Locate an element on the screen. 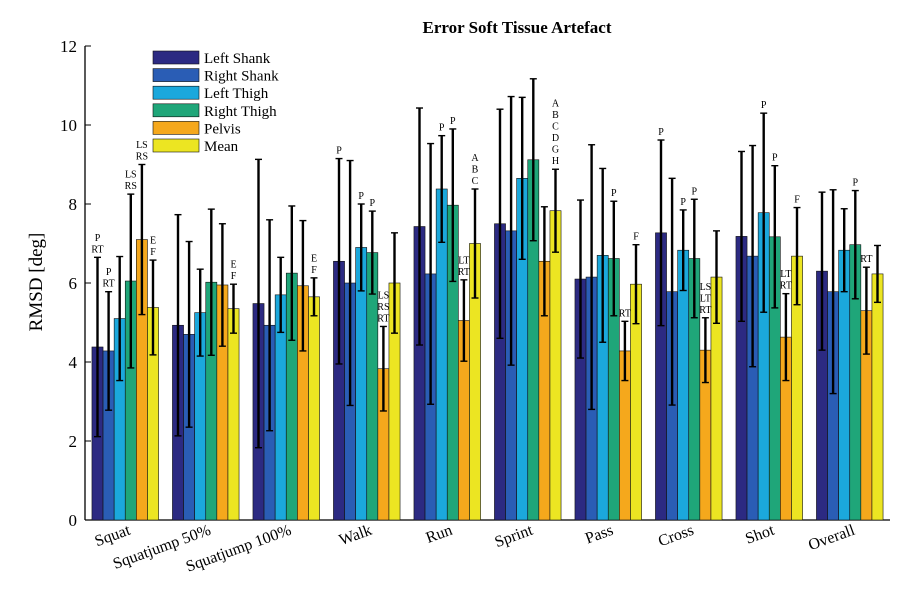  legend-label: Pelvis is located at coordinates (222, 129).